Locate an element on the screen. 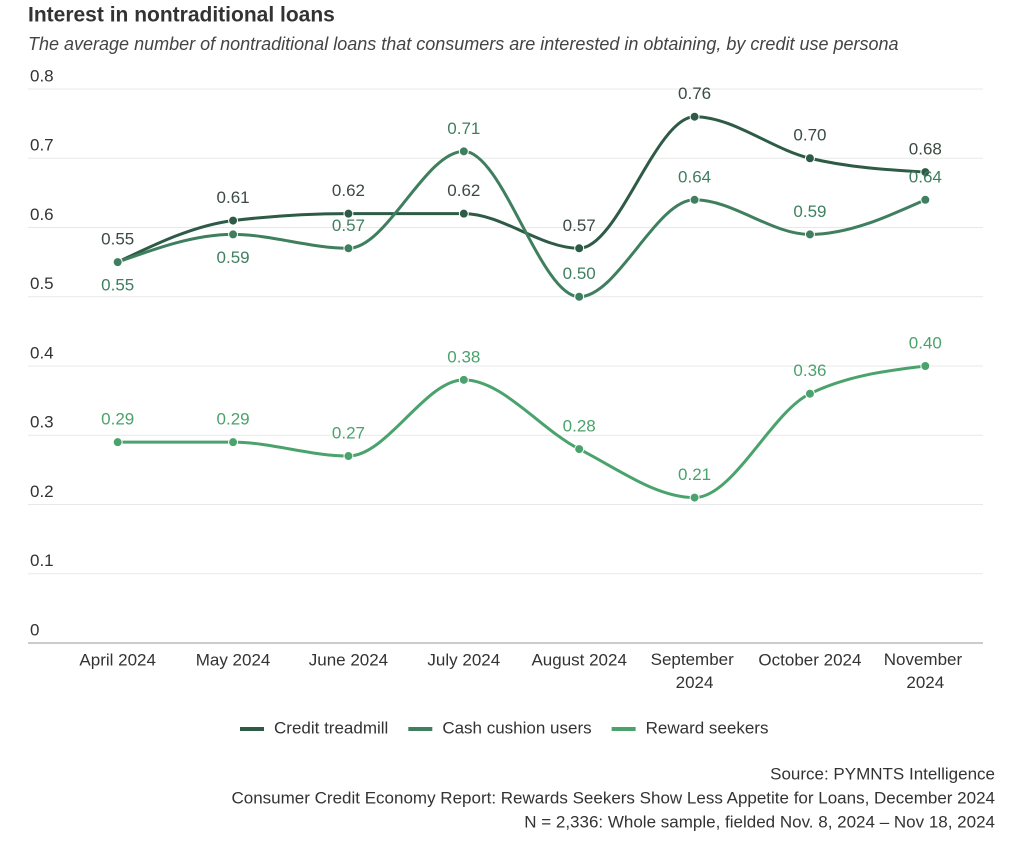  x-tick-label: April 2024 is located at coordinates (117, 659).